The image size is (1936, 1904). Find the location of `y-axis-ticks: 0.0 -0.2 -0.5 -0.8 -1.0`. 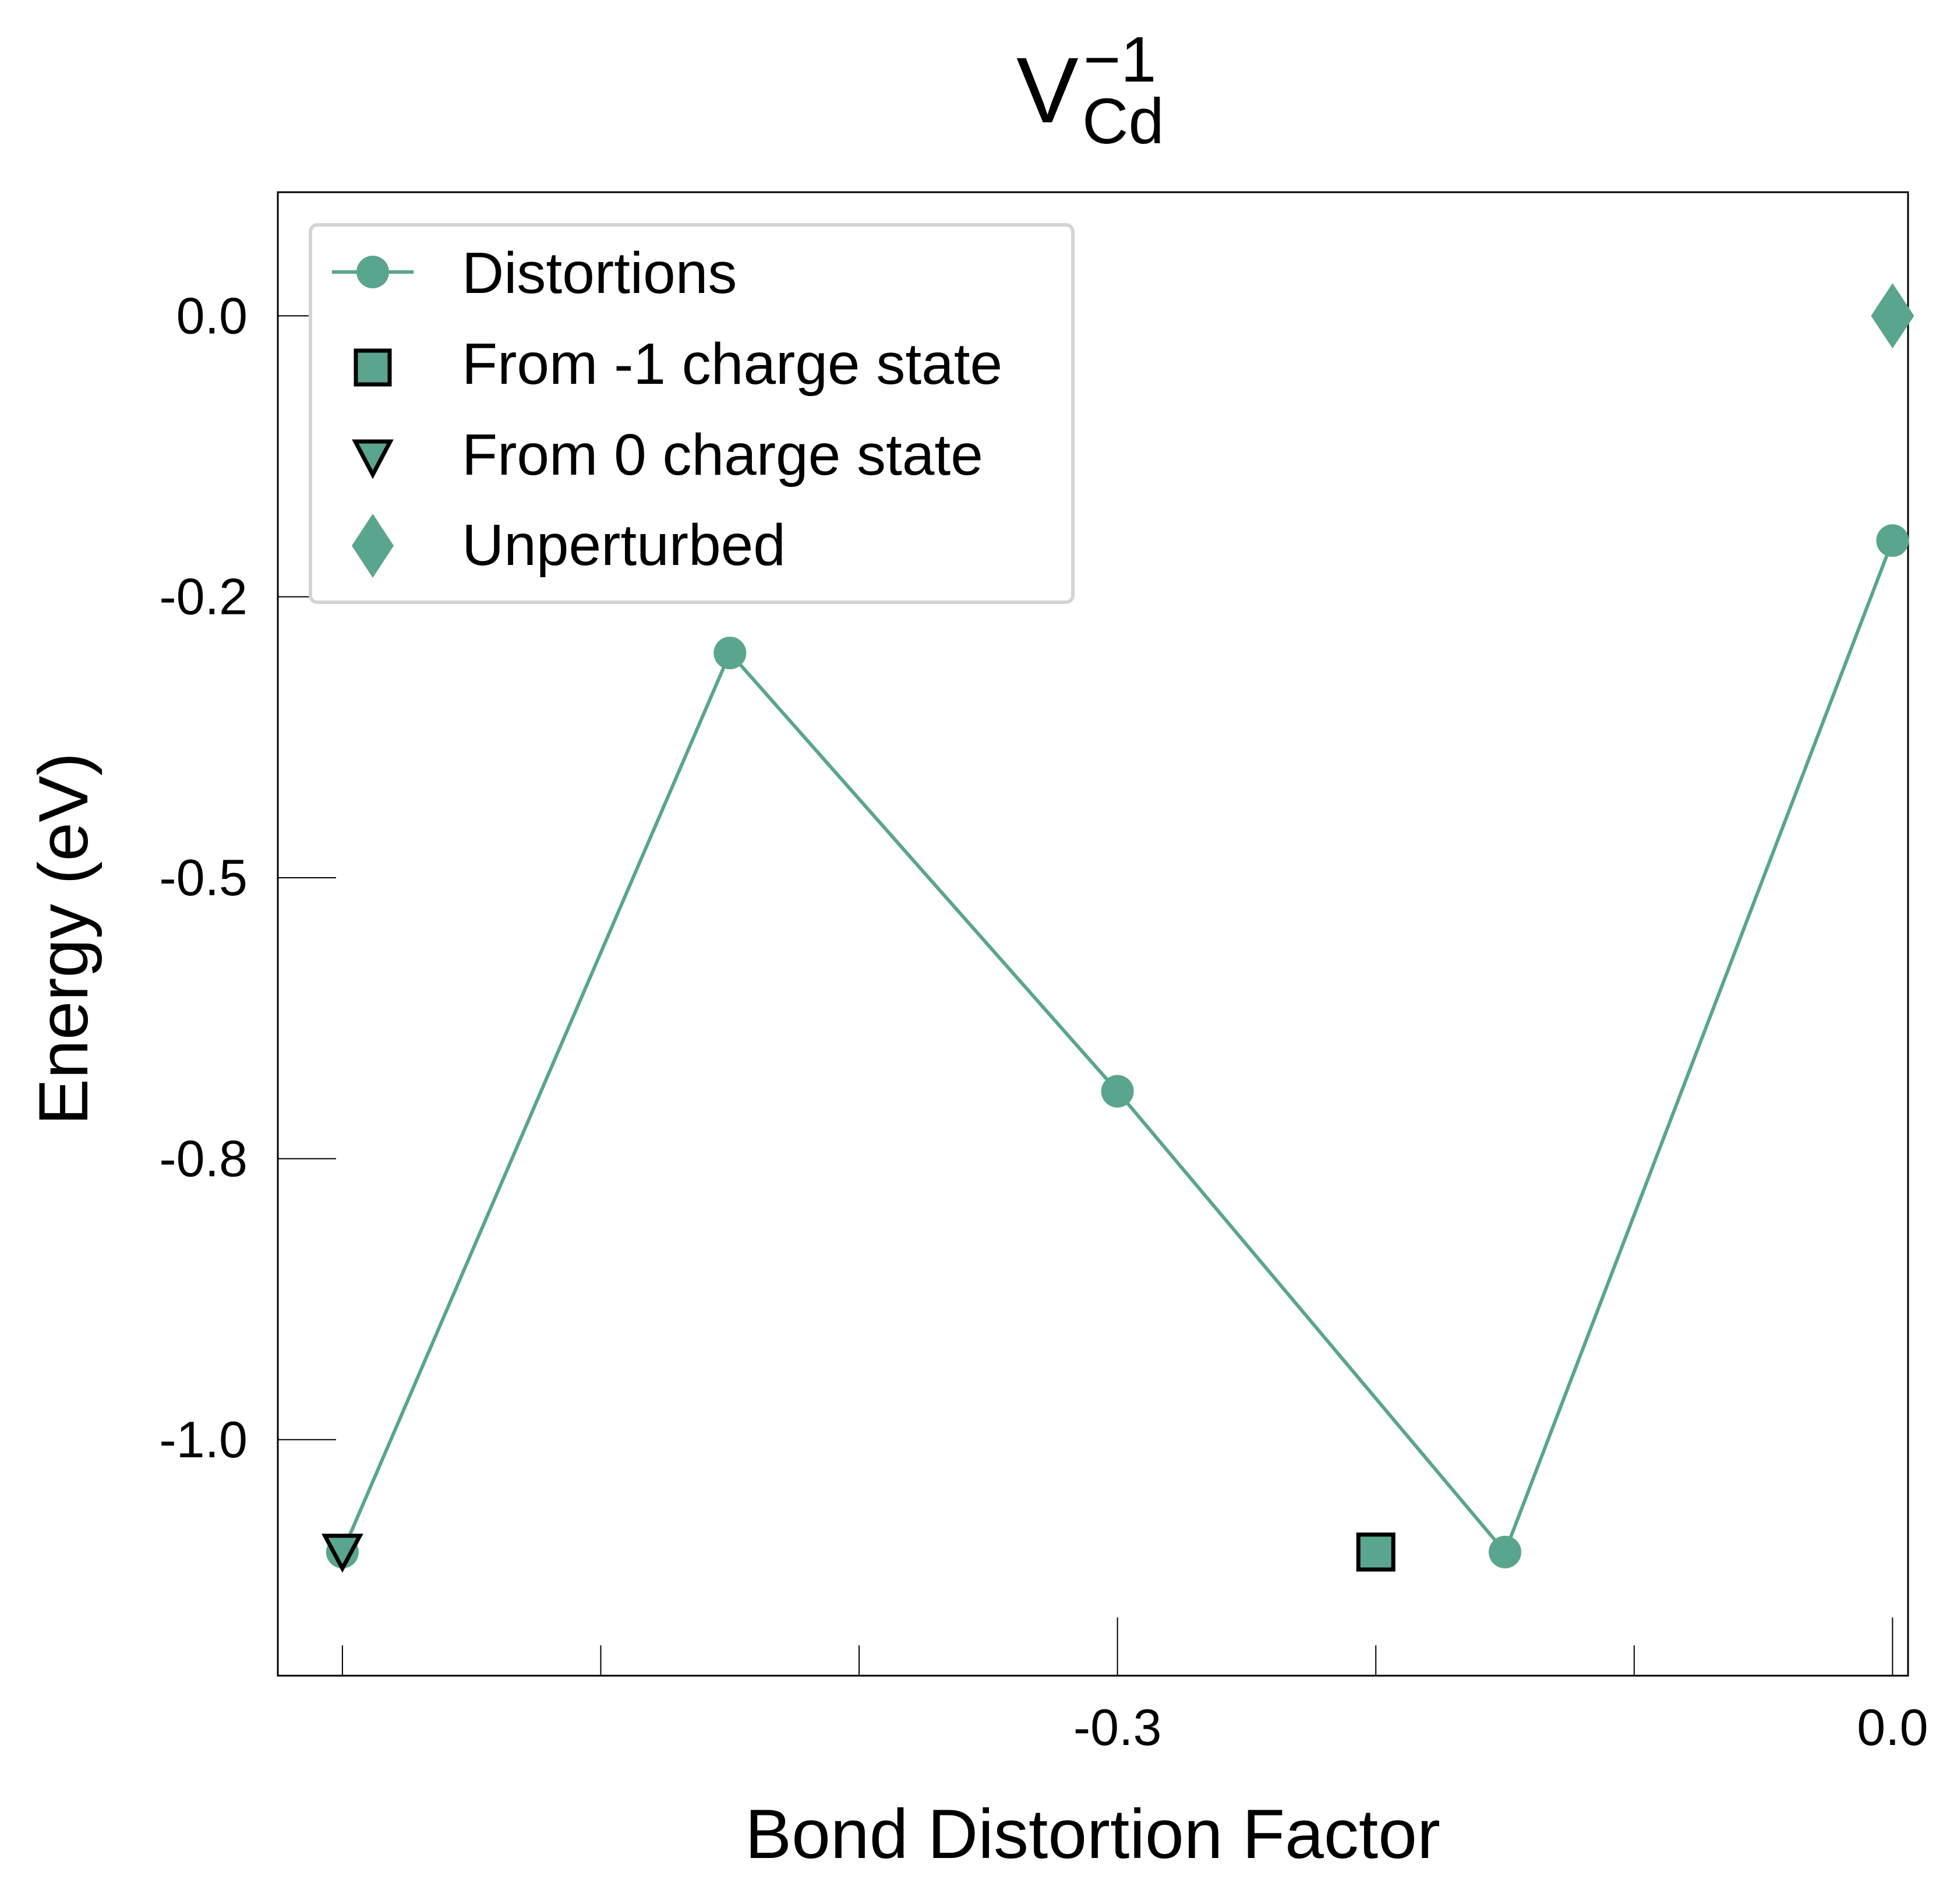

y-axis-ticks: 0.0 -0.2 -0.5 -0.8 -1.0 is located at coordinates (248, 877).